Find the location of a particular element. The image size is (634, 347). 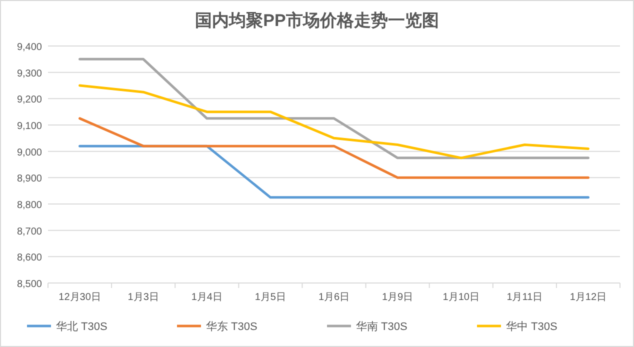

y-tick-label: 9,100 is located at coordinates (29, 126).